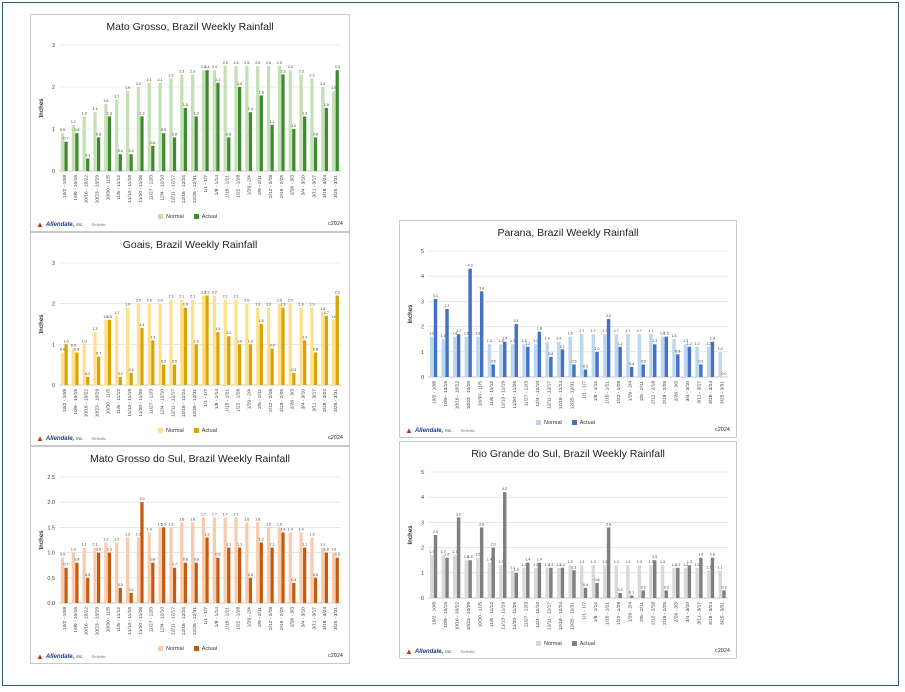 This screenshot has height=692, width=905. I want to click on x-category-label: 11/6 - 11/12, so click(119, 619).